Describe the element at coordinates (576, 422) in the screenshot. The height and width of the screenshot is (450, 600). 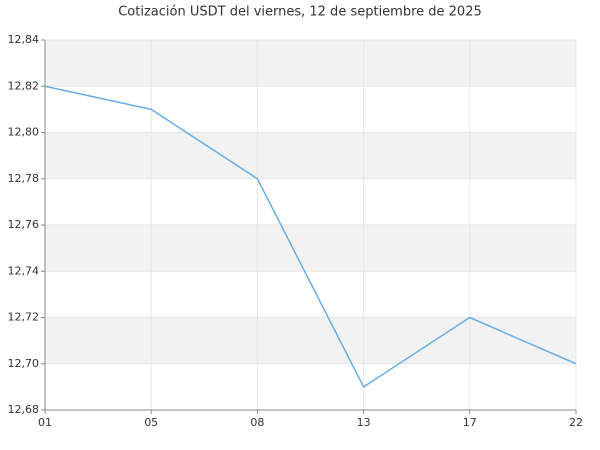
I see `x-tick-label: 22` at that location.